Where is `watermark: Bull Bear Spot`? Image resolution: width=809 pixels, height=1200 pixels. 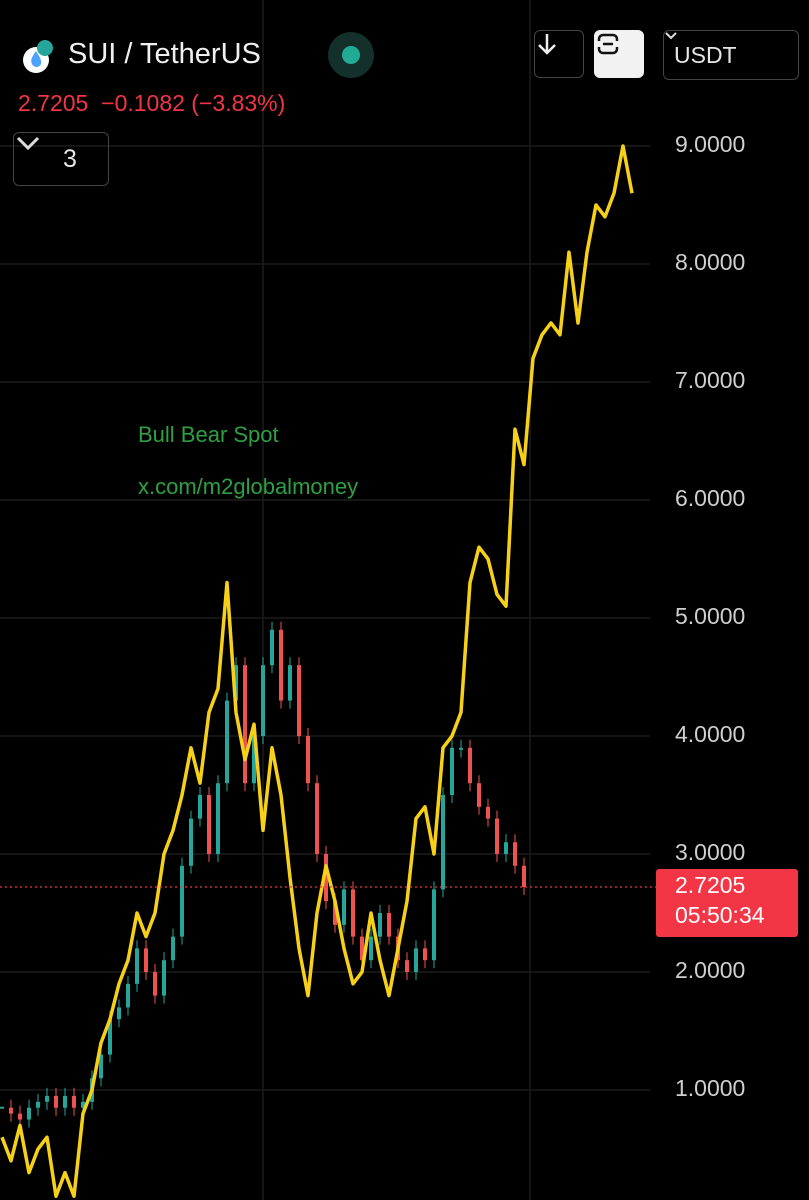 watermark: Bull Bear Spot is located at coordinates (208, 434).